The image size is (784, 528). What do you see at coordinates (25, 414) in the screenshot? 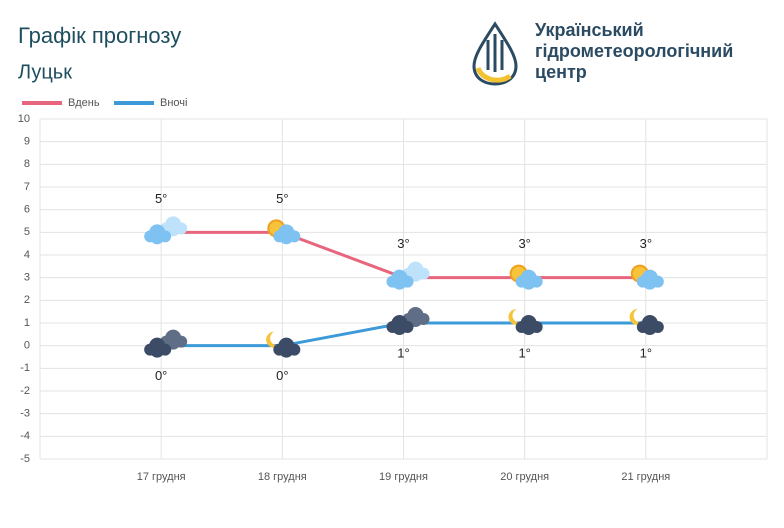
I see `y-tick-label: -3` at bounding box center [25, 414].